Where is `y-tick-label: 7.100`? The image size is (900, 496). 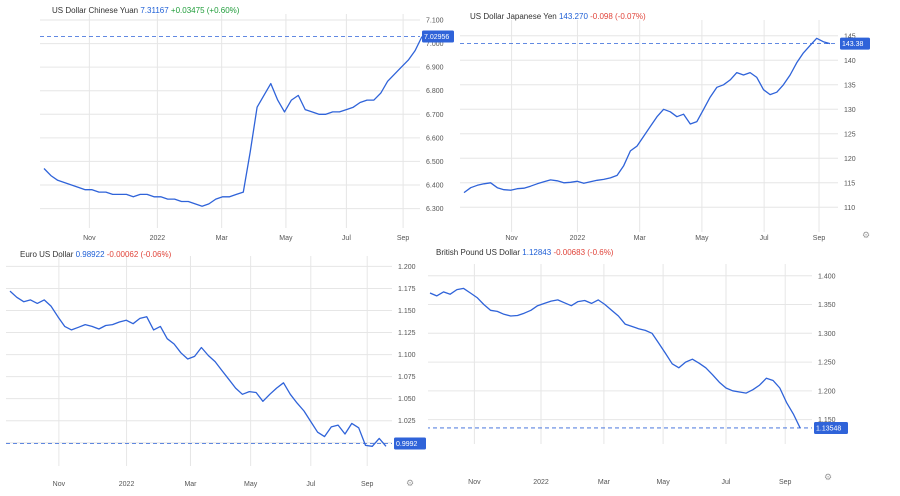 y-tick-label: 7.100 is located at coordinates (435, 21).